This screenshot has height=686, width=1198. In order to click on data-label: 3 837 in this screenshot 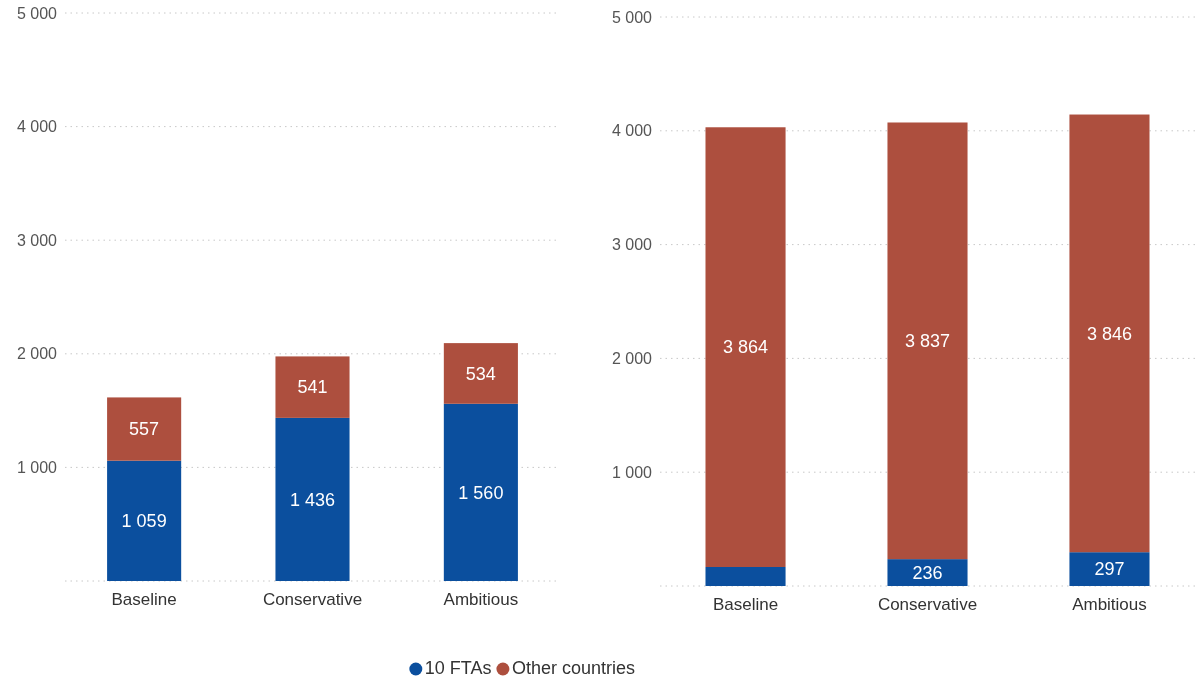, I will do `click(927, 341)`.